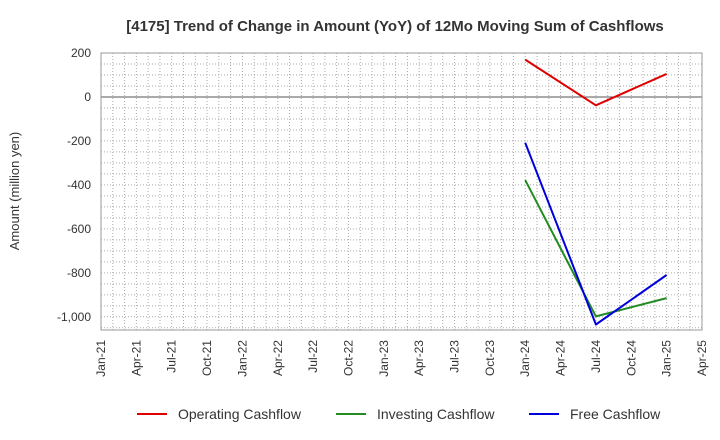 The height and width of the screenshot is (440, 720). I want to click on y-axis-ticks: 200 0 -200 -400 -600 -800 -1,000, so click(74, 185).